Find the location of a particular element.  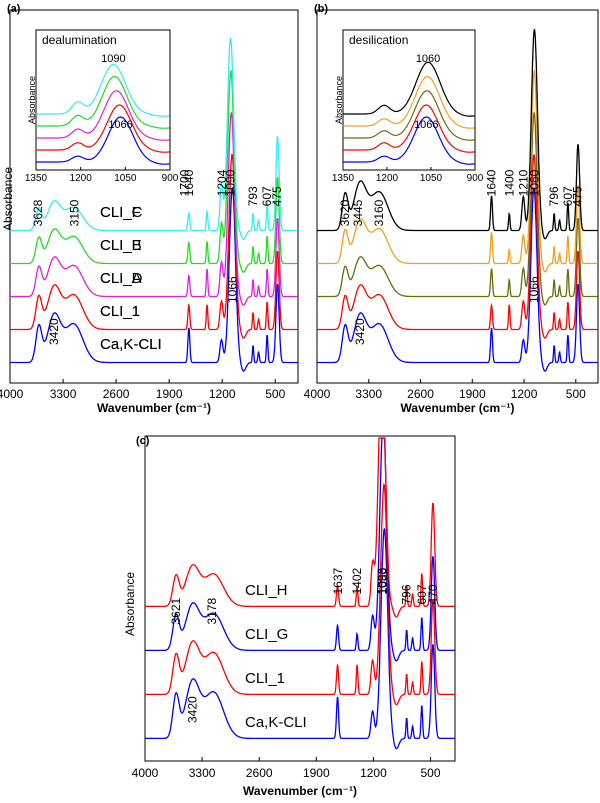

series-line-cli-e is located at coordinates (457, 171).